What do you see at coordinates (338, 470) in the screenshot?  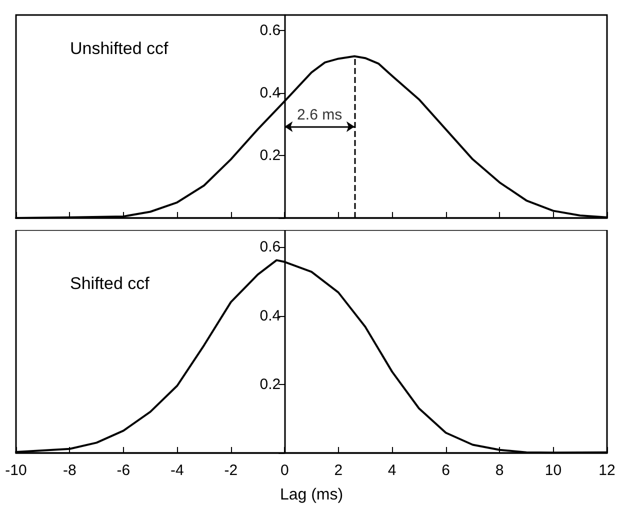 I see `x-tick-label: 2` at bounding box center [338, 470].